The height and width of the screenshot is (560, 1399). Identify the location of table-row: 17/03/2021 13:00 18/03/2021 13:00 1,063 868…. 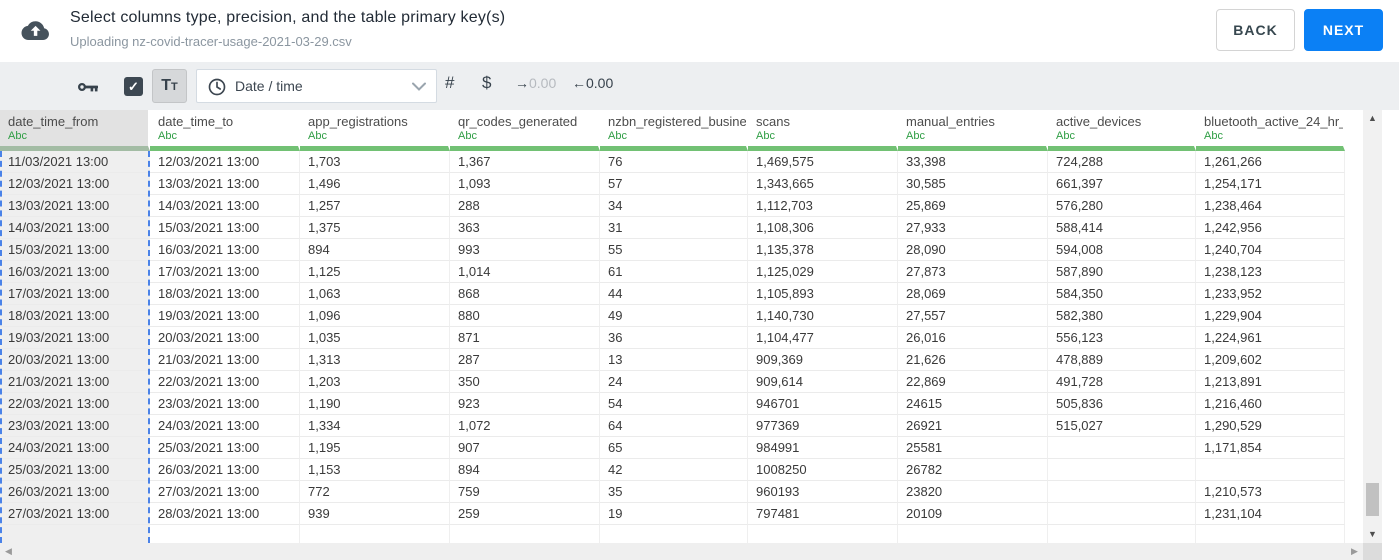
(672, 294).